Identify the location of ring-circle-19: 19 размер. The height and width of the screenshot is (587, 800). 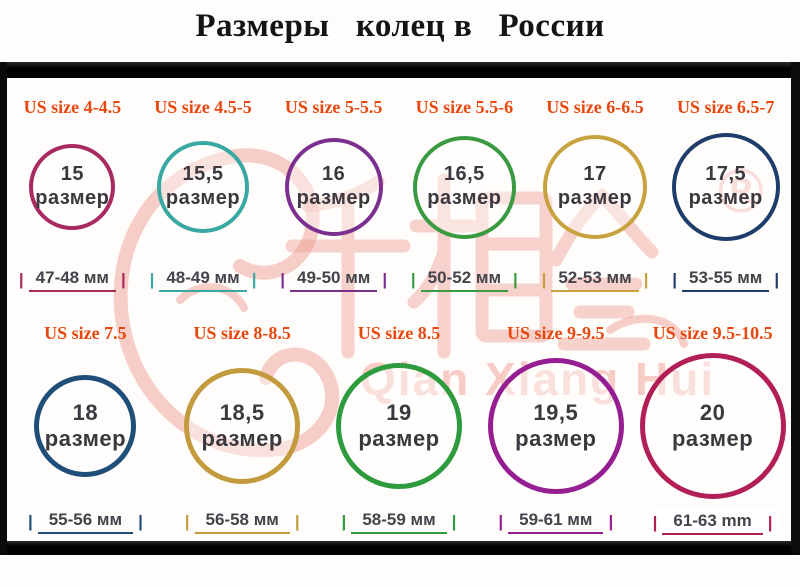
(398, 426).